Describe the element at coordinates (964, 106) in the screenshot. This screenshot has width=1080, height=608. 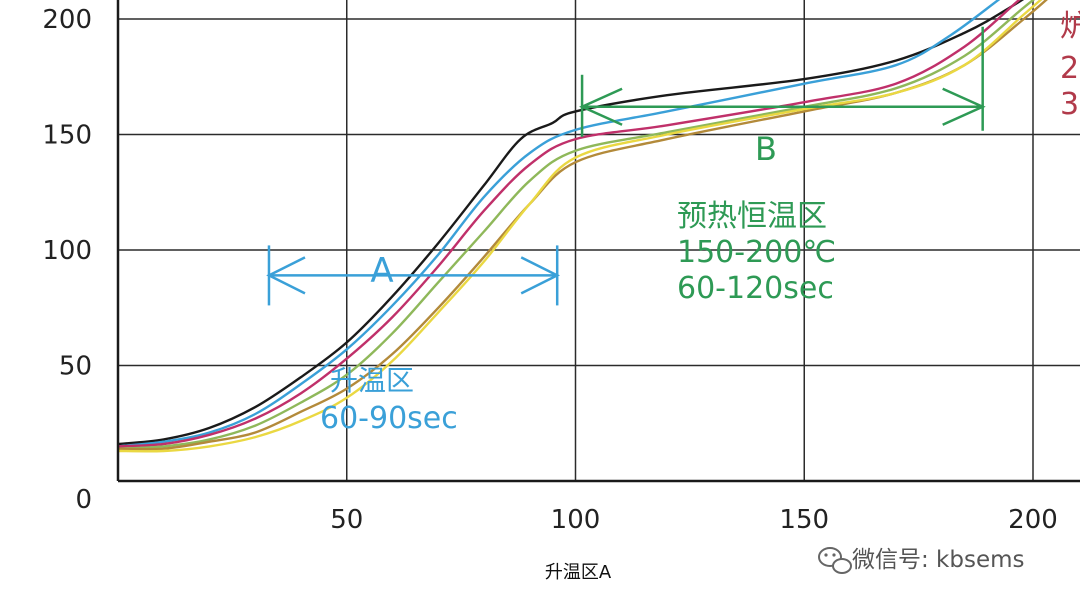
I see `arrow-b-right-head` at that location.